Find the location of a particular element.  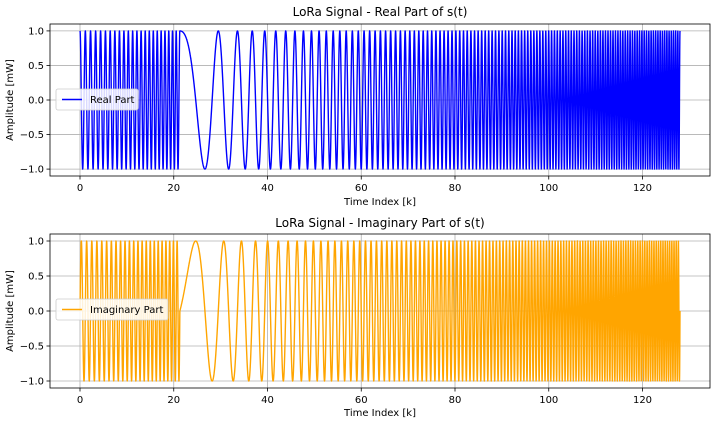

subplot-imag-xtick-label: 80 is located at coordinates (455, 400).